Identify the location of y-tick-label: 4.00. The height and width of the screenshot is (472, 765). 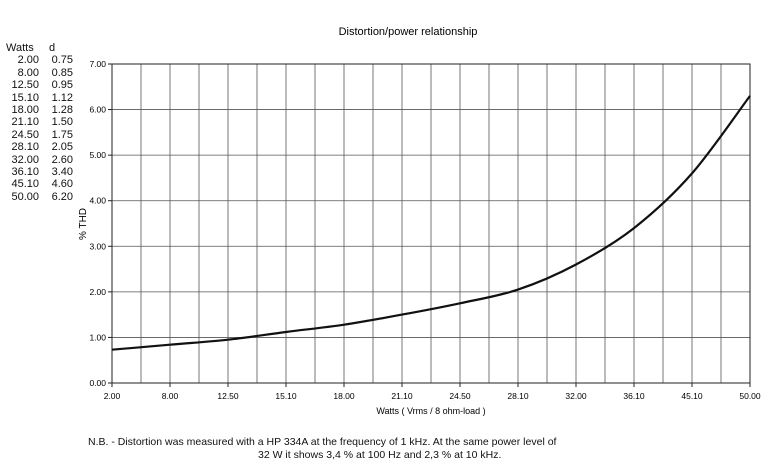
(97, 201).